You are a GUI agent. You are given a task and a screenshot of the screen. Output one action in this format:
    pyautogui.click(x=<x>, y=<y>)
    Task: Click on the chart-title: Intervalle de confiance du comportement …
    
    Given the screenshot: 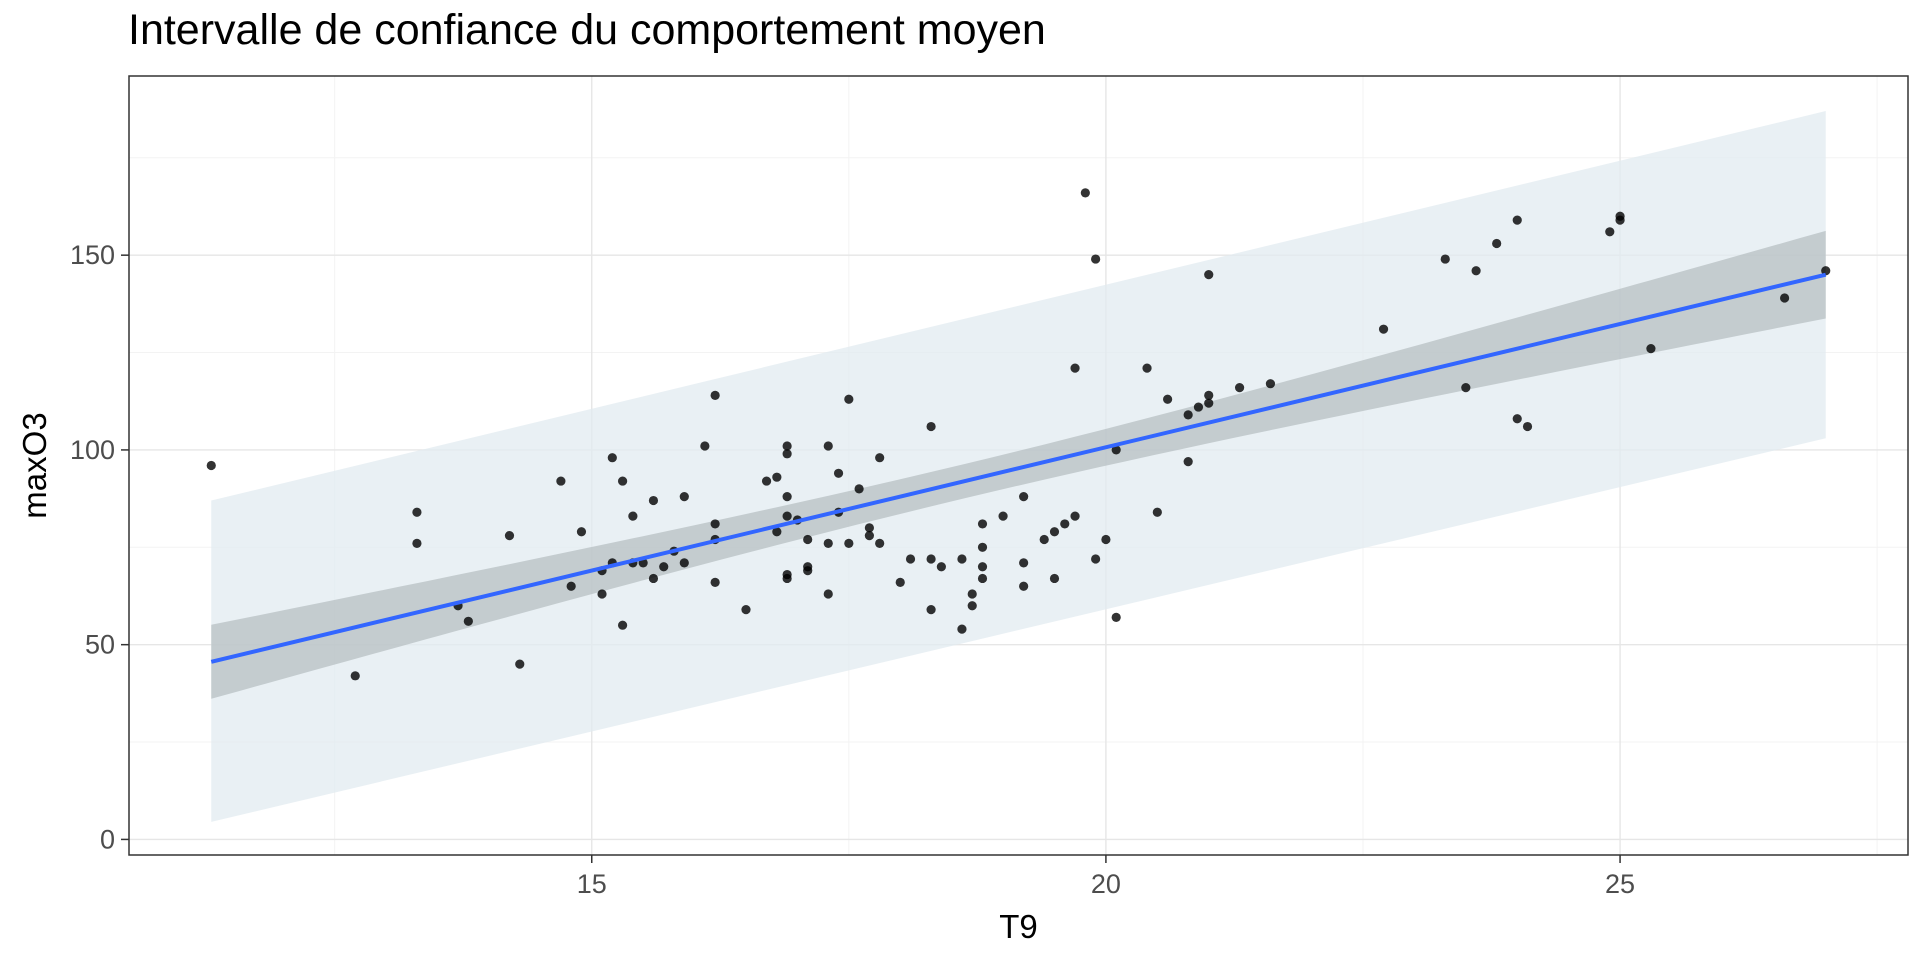 What is the action you would take?
    pyautogui.click(x=587, y=30)
    